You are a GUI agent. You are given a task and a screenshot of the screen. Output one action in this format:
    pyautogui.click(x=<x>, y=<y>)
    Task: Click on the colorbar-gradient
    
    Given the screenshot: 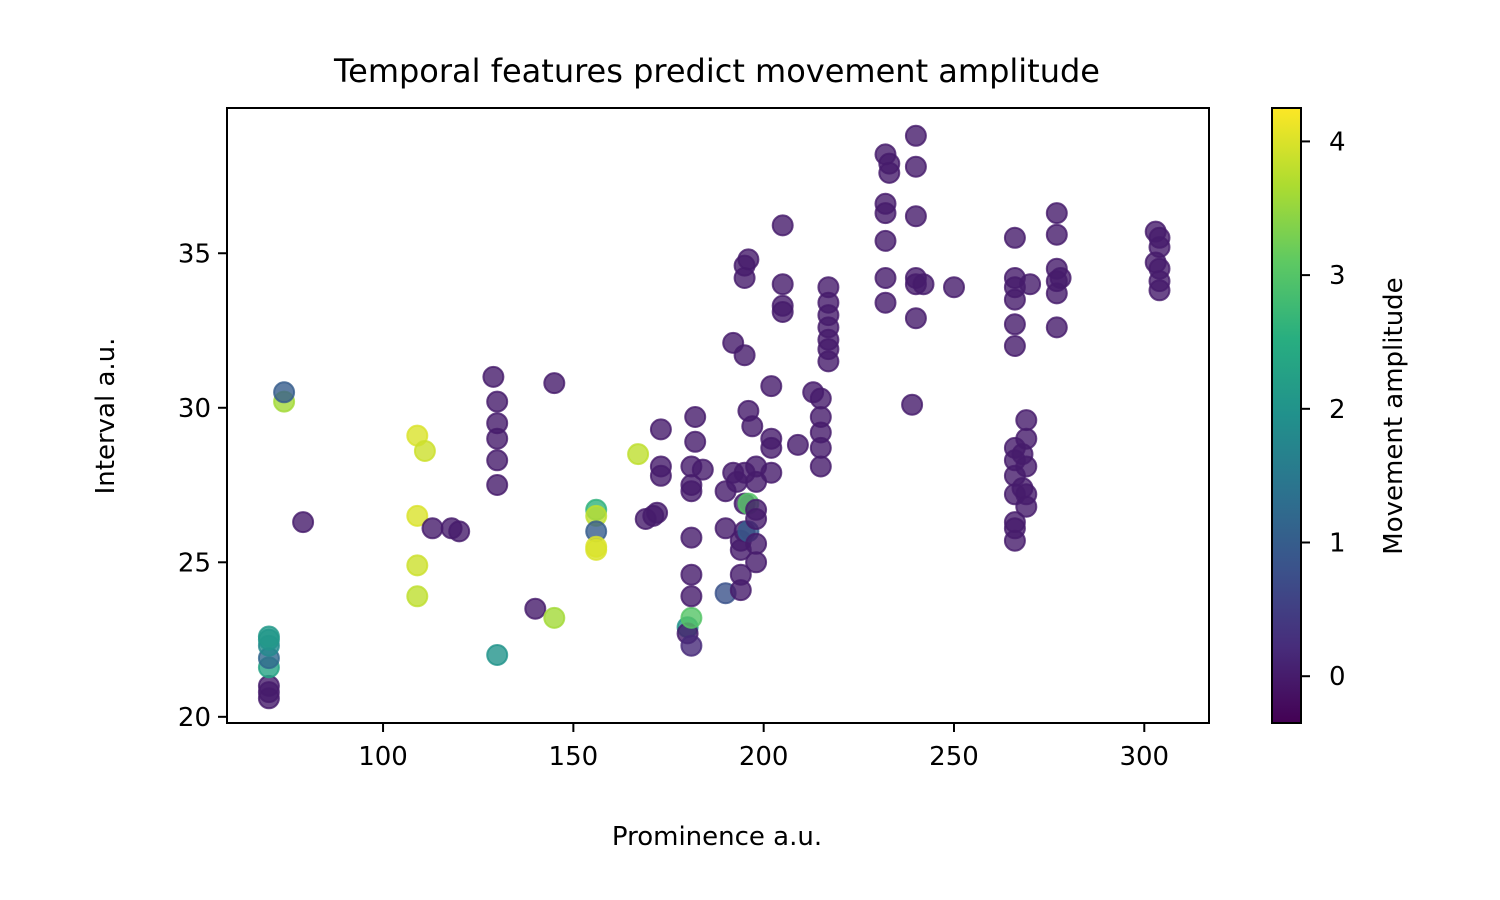 What is the action you would take?
    pyautogui.click(x=1286, y=415)
    